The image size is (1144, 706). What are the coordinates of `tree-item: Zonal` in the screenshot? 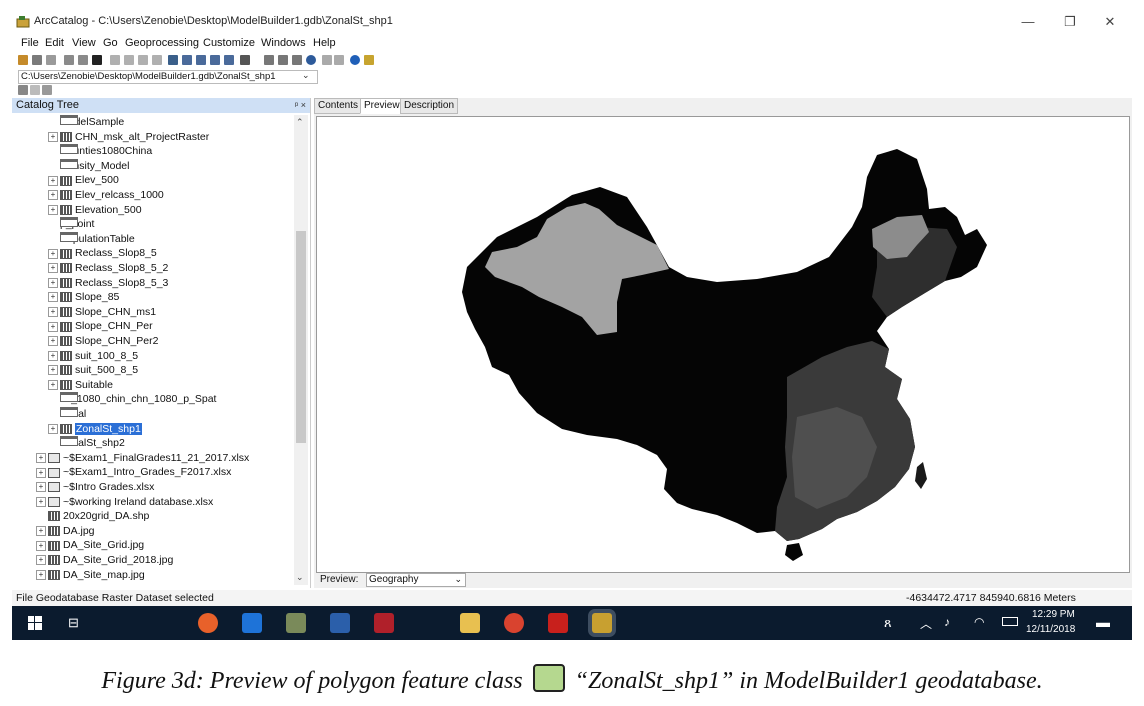 It's located at (67, 414).